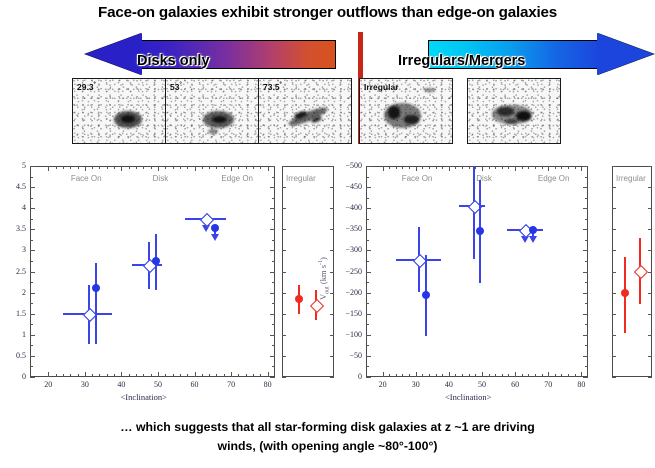 This screenshot has width=655, height=468. What do you see at coordinates (21, 187) in the screenshot?
I see `y-axis-tick-label: 4.5` at bounding box center [21, 187].